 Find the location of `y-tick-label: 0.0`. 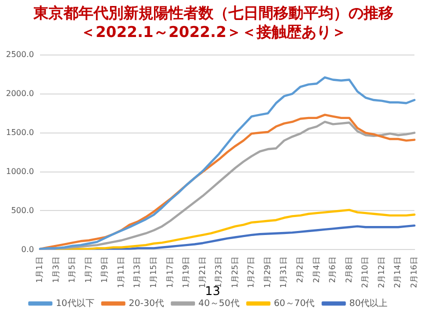

y-tick-label: 0.0 is located at coordinates (27, 249).